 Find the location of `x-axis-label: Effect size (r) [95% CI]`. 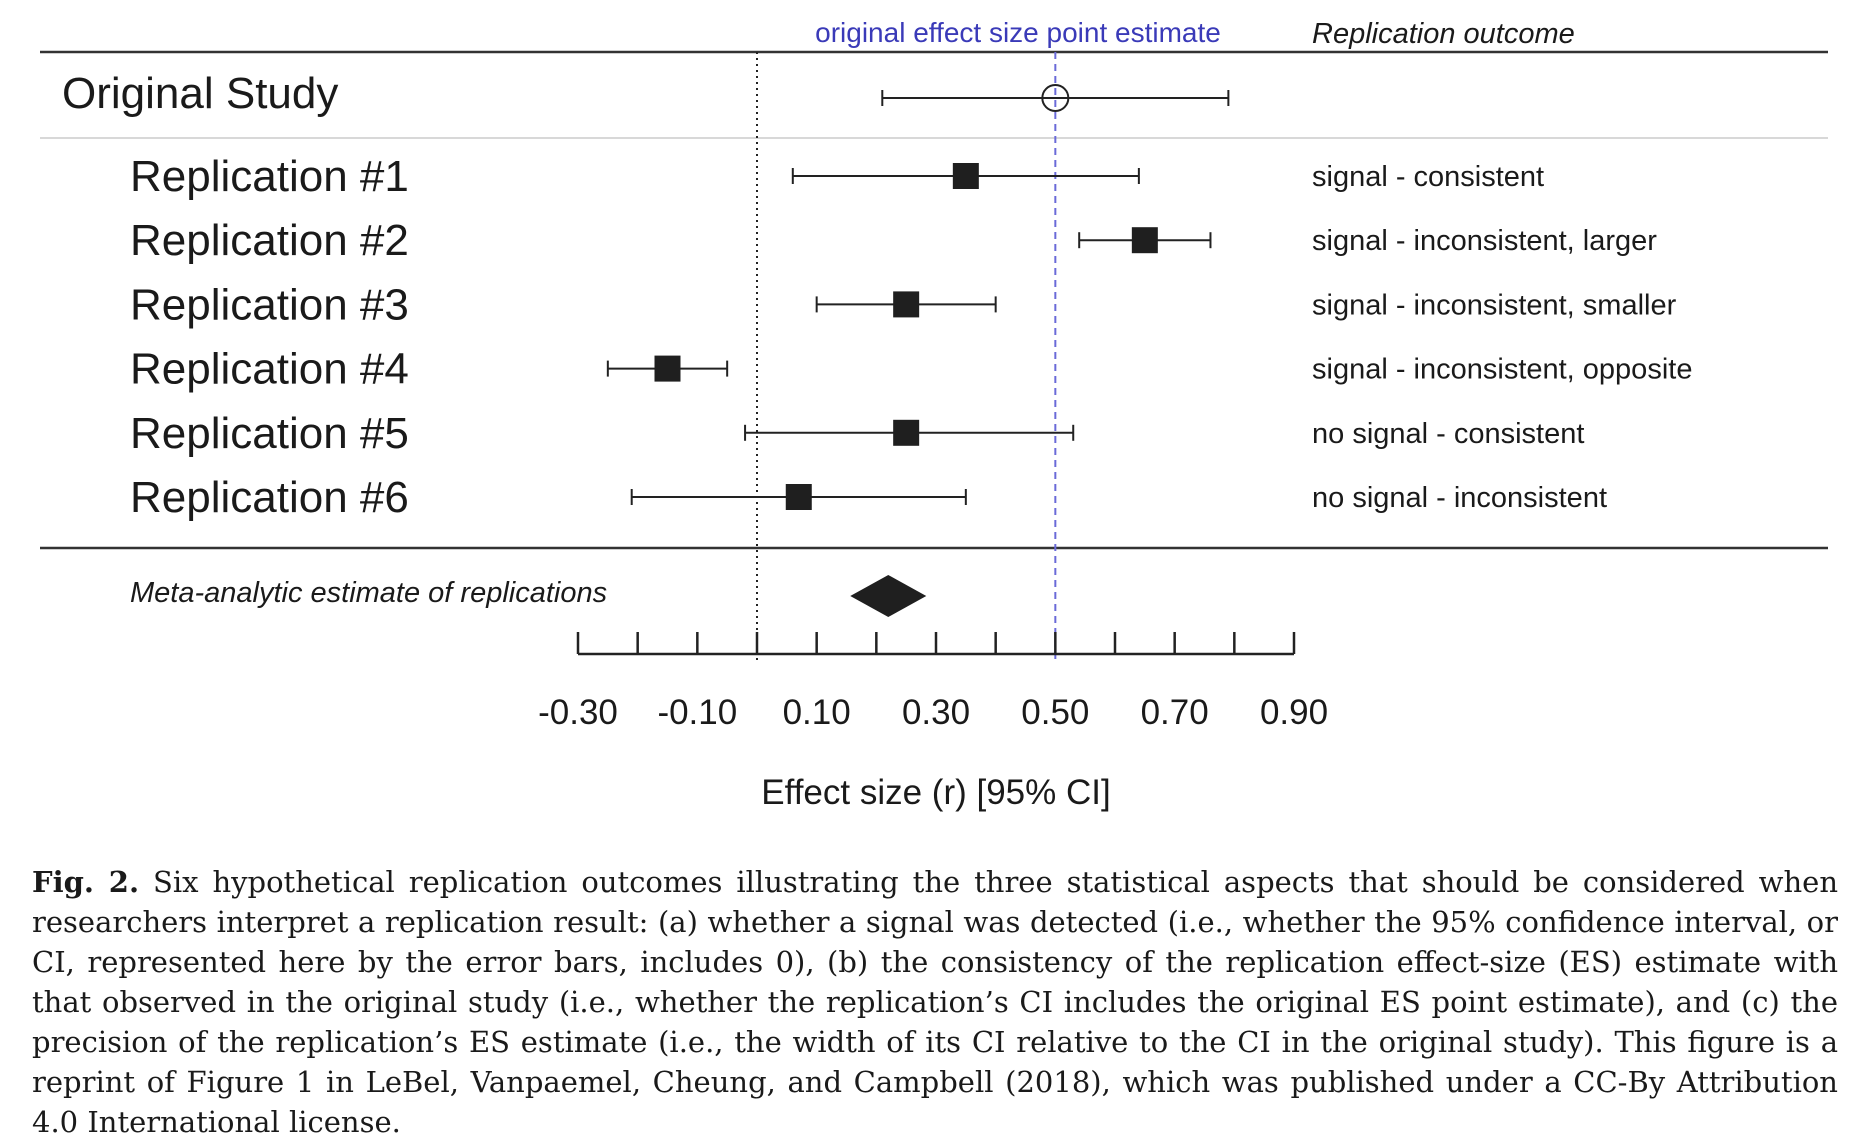

x-axis-label: Effect size (r) [95% CI] is located at coordinates (935, 792).